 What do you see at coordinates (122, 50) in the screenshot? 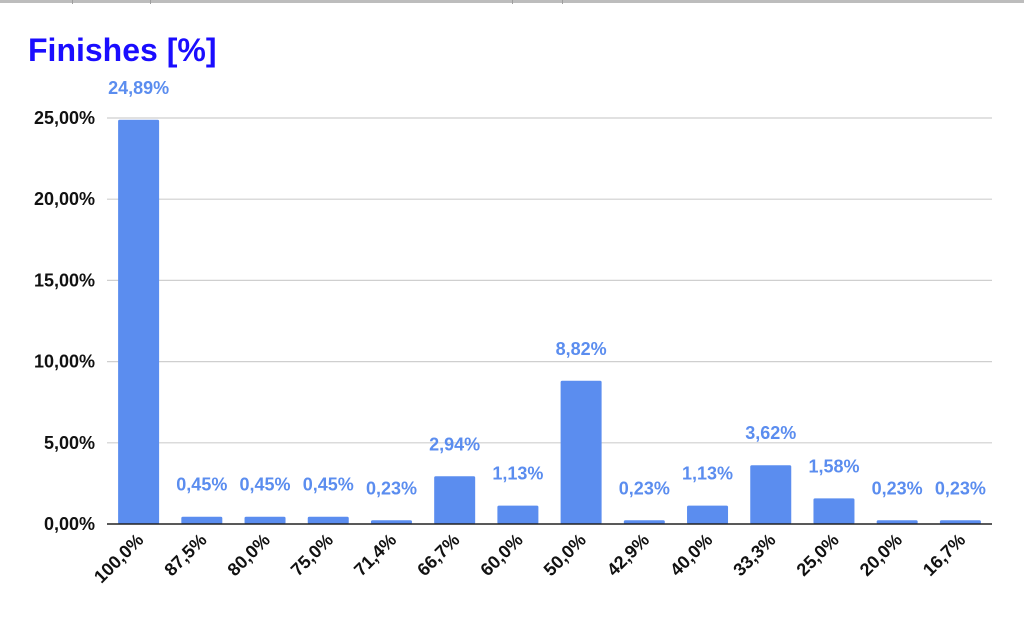
I see `chart-title: Finishes [%]` at bounding box center [122, 50].